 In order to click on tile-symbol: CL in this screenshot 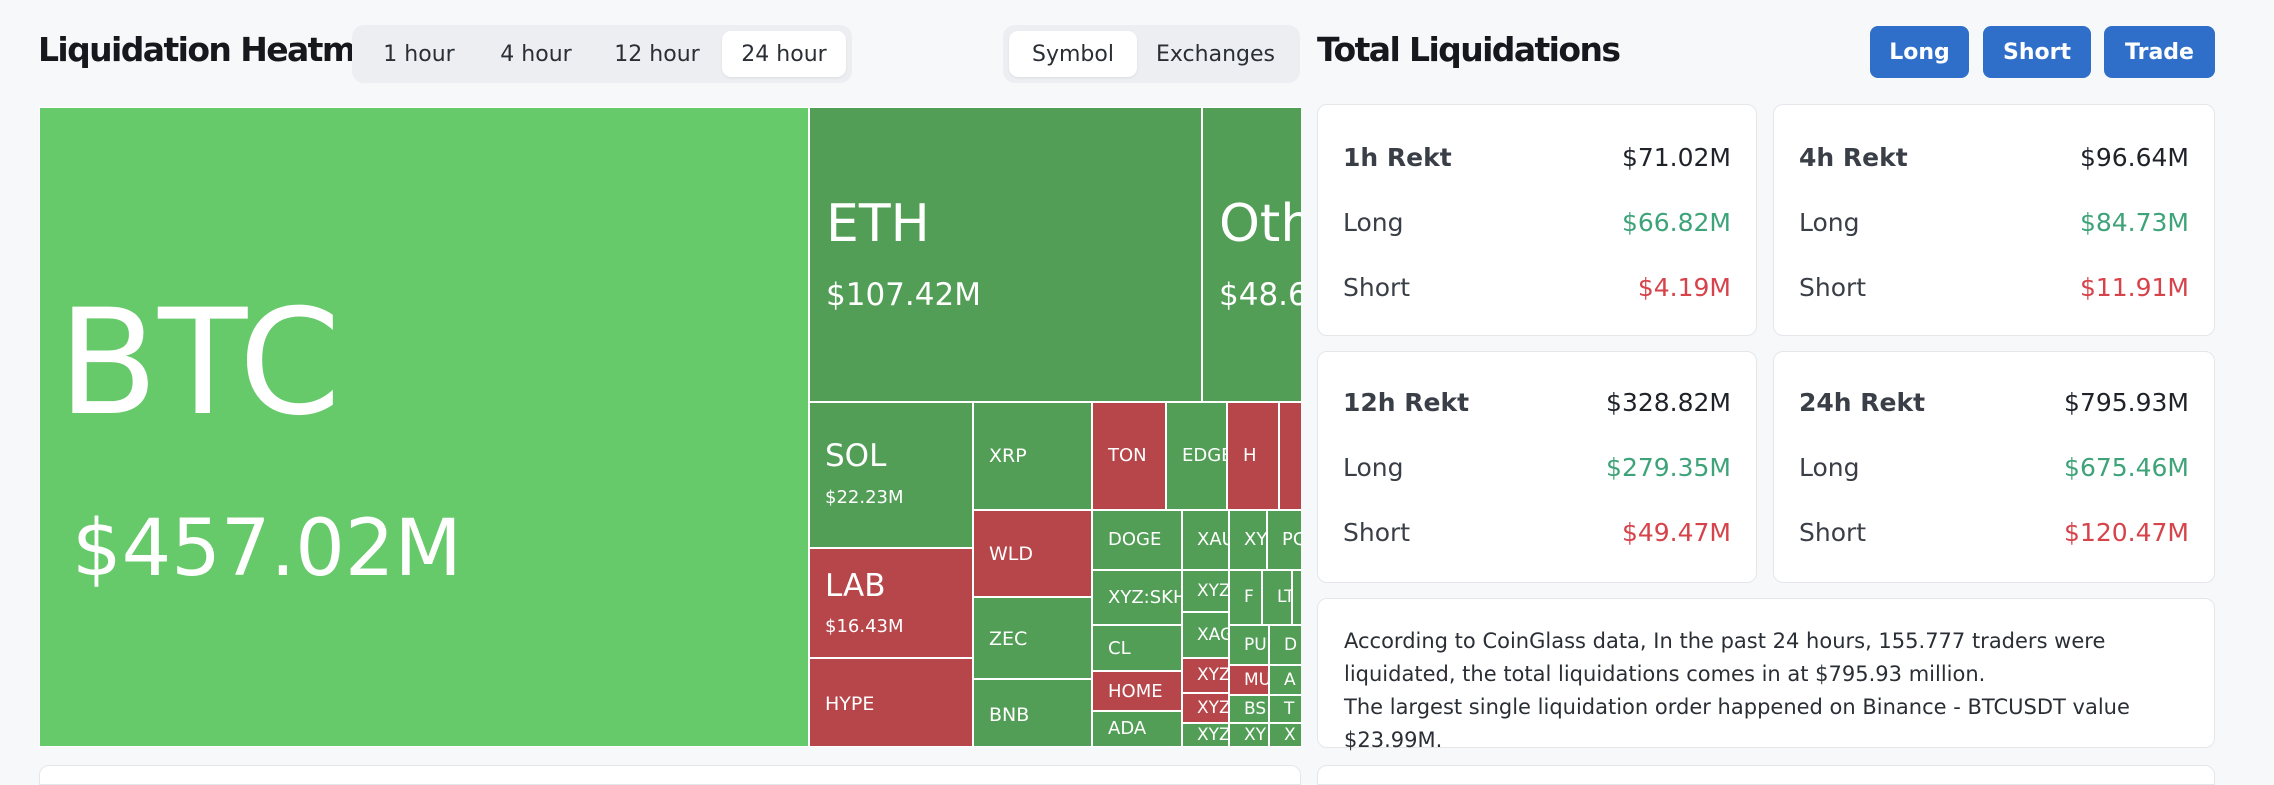, I will do `click(1119, 648)`.